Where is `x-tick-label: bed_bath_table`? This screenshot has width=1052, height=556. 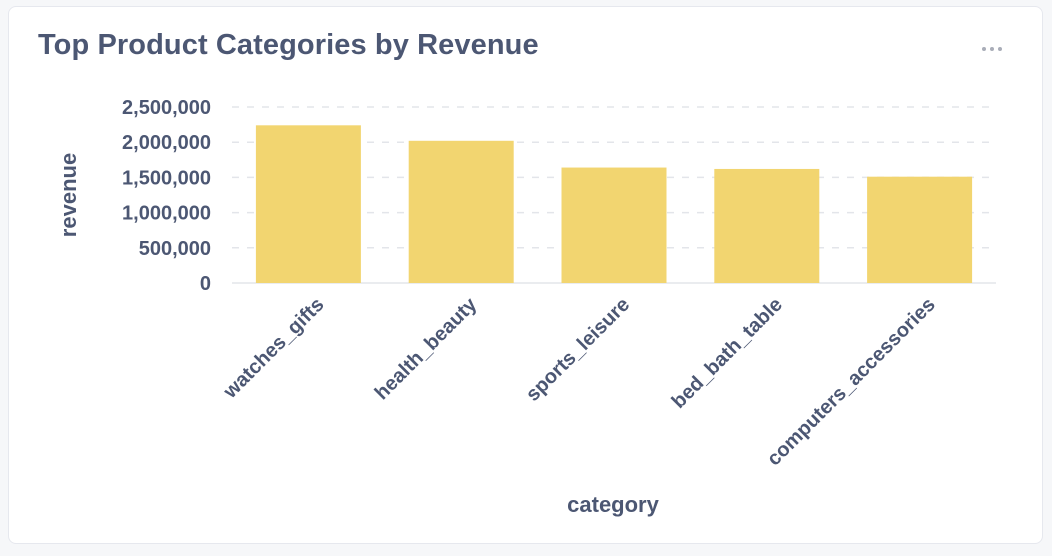
x-tick-label: bed_bath_table is located at coordinates (727, 353).